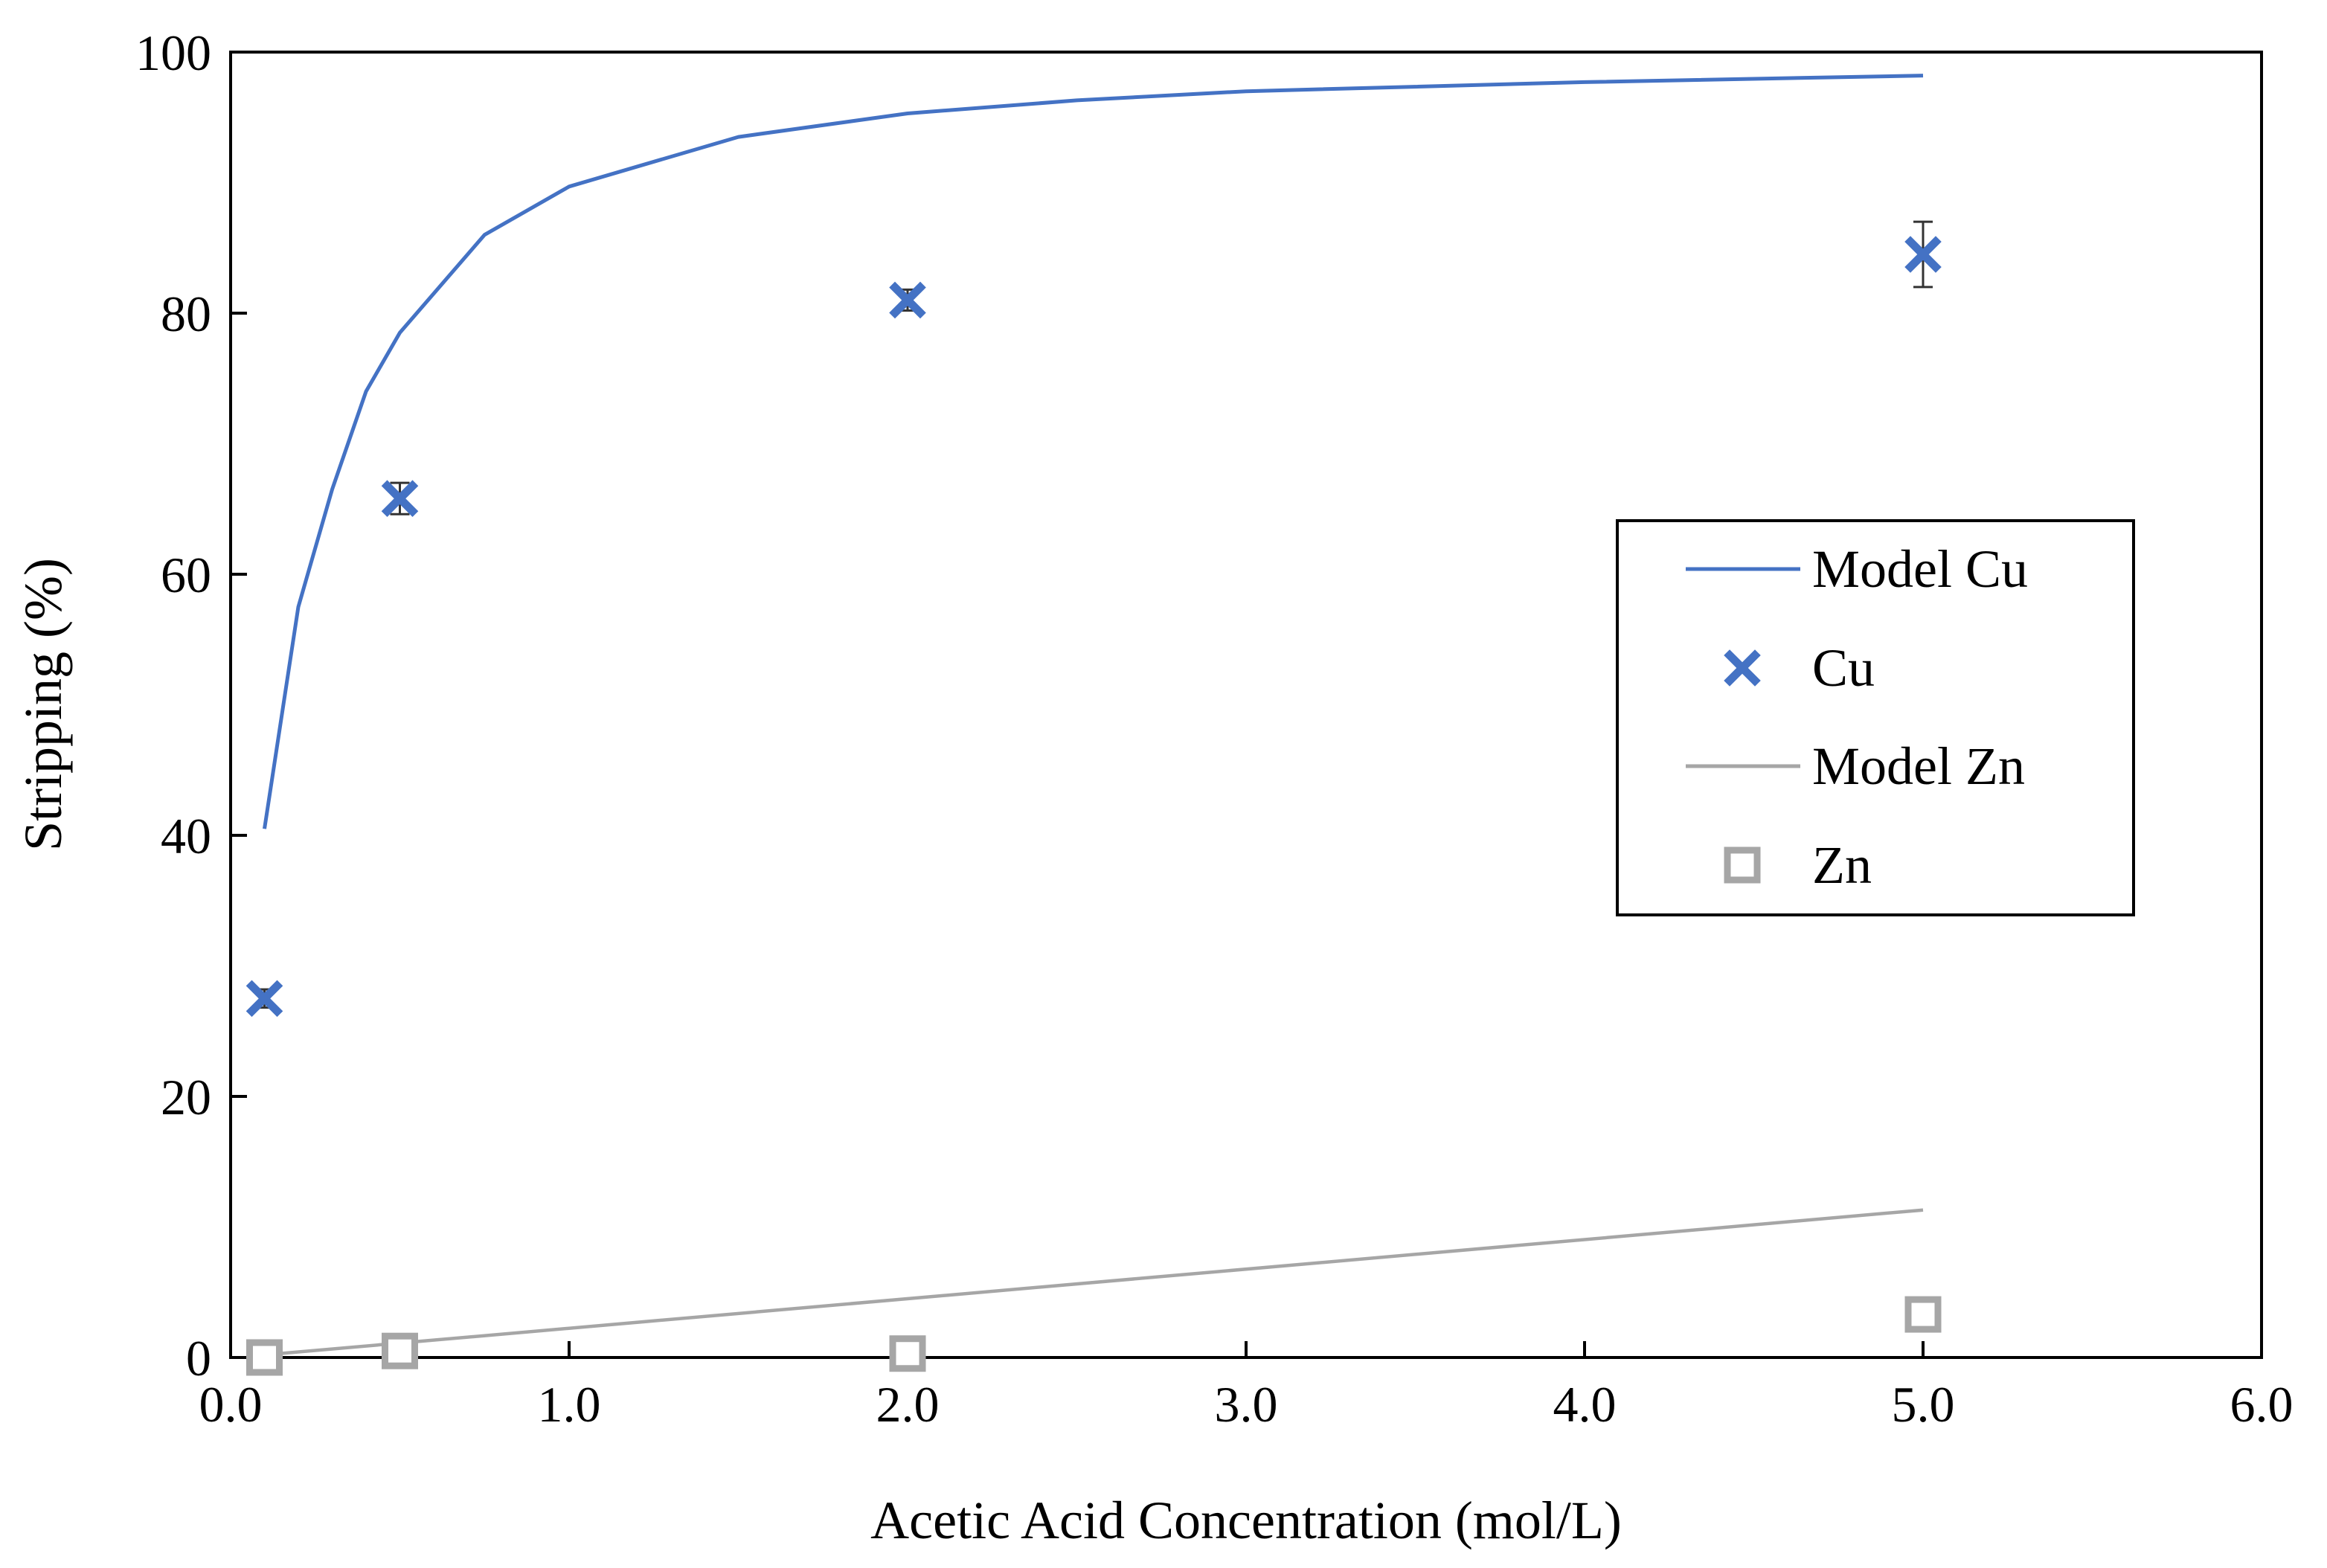 This screenshot has height=1568, width=2327. I want to click on y-tick-label: 100, so click(173, 53).